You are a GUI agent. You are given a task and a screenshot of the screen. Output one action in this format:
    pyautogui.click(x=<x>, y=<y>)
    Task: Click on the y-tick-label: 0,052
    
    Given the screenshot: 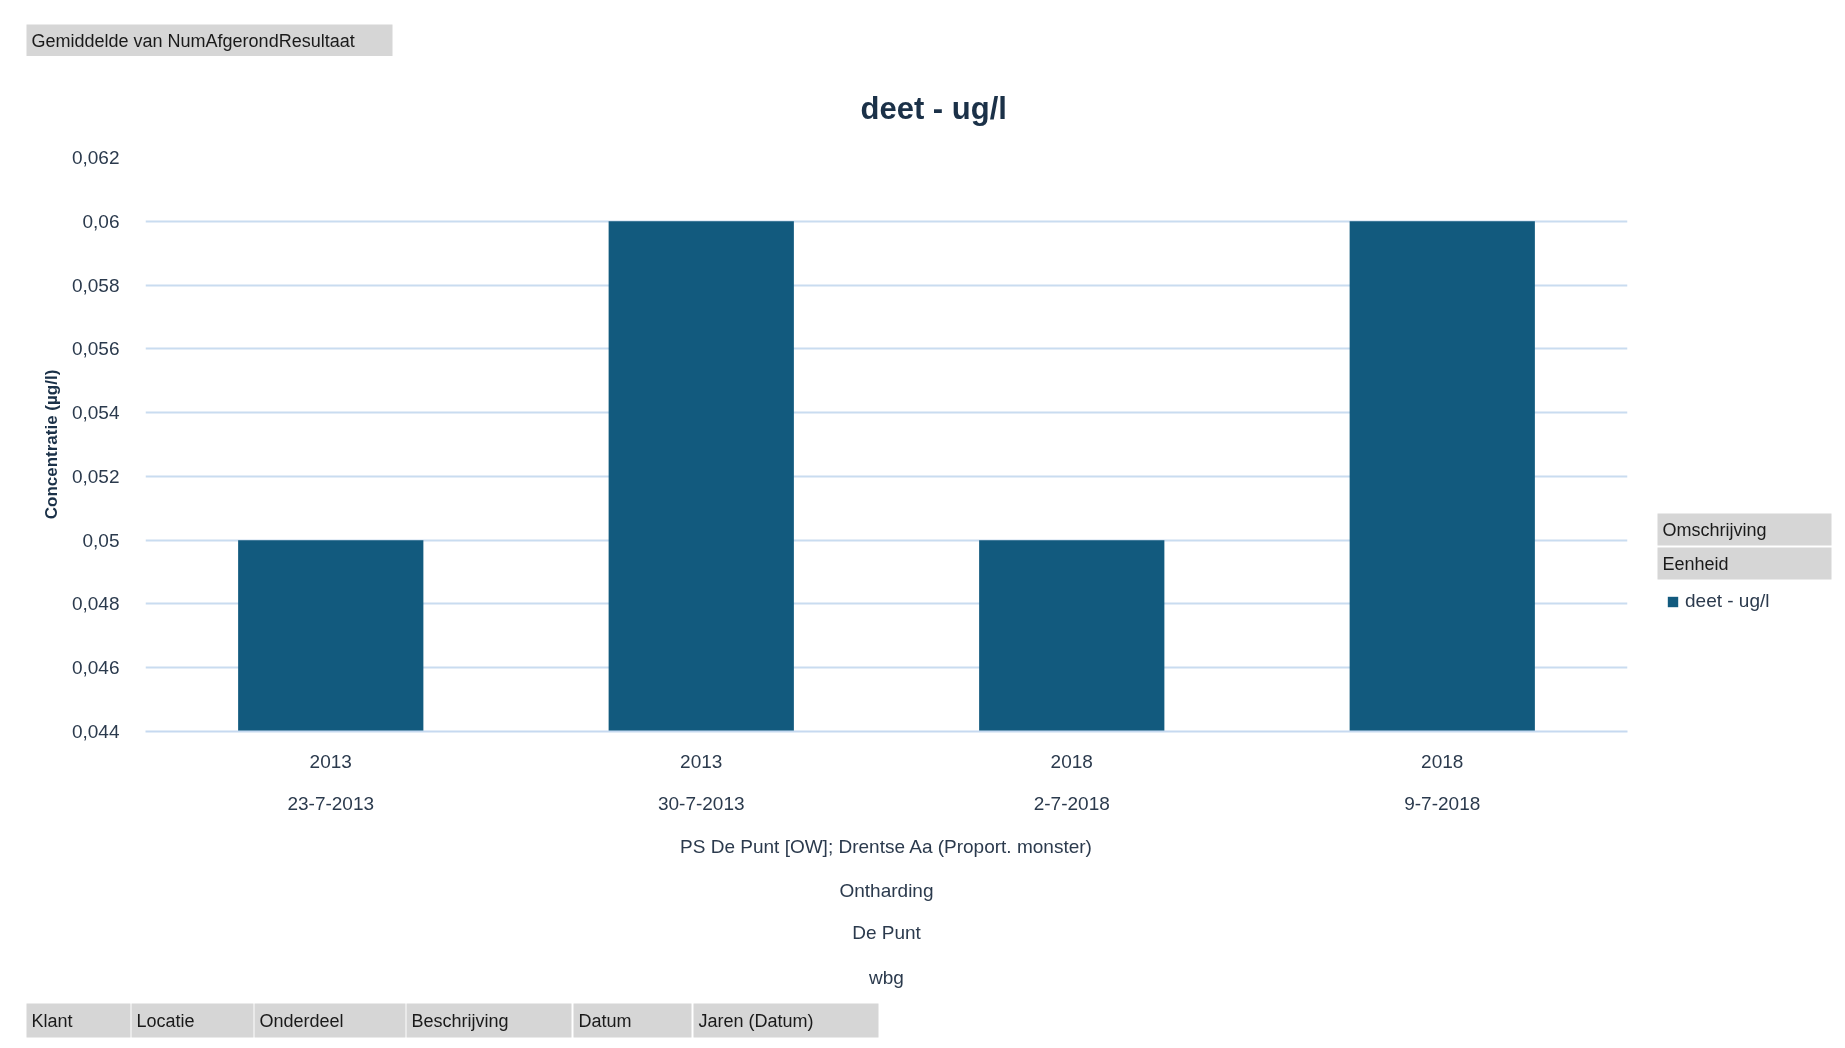 What is the action you would take?
    pyautogui.click(x=95, y=476)
    